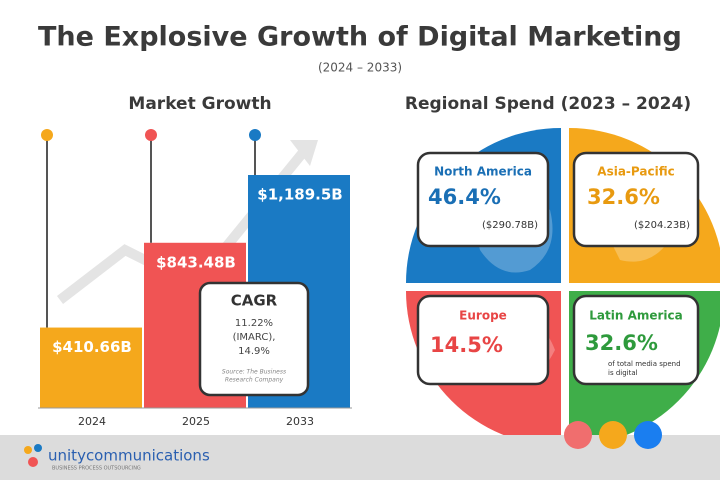 This screenshot has height=480, width=720. I want to click on cagr-card, so click(254, 339).